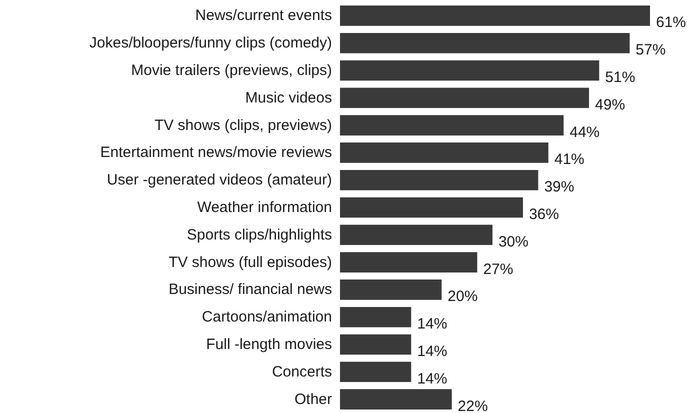 The image size is (698, 413). What do you see at coordinates (231, 70) in the screenshot?
I see `y-tick-label: Movie trailers (previews, clips)` at bounding box center [231, 70].